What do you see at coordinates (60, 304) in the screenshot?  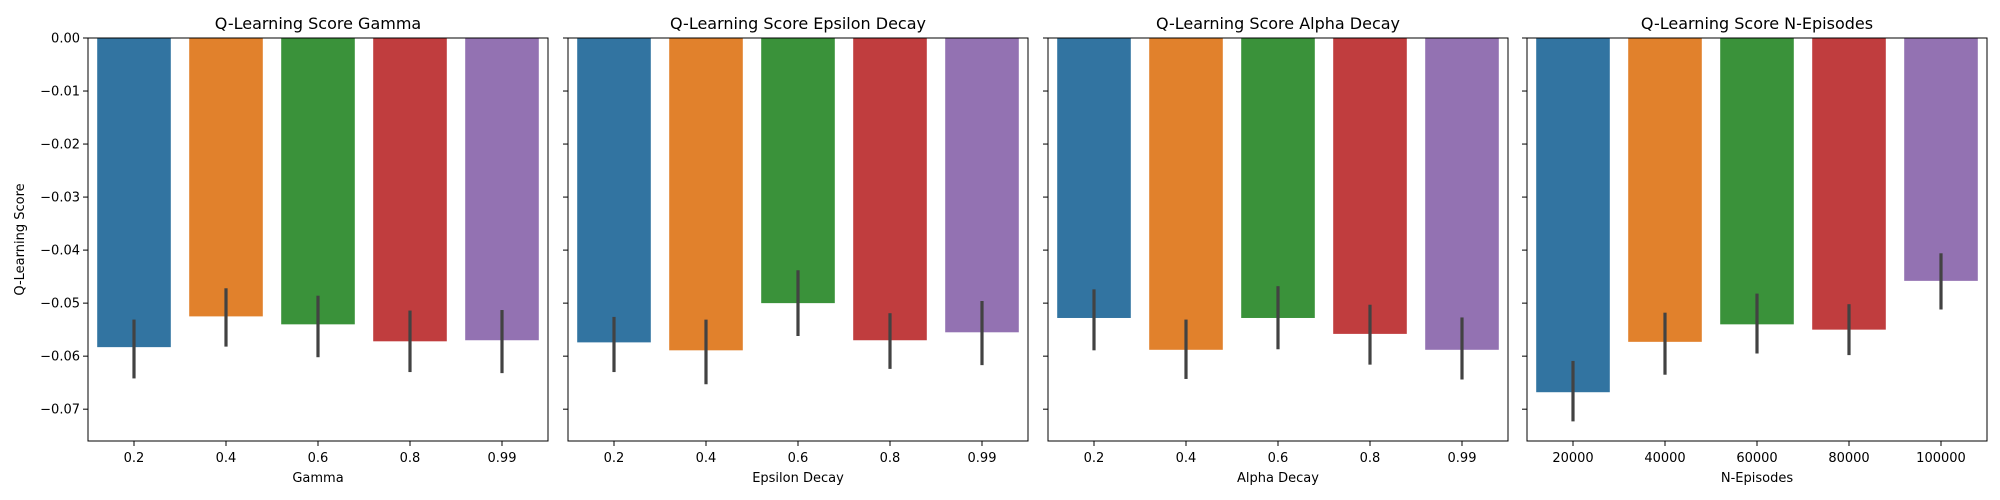 I see `y-tick-label: −0.05` at bounding box center [60, 304].